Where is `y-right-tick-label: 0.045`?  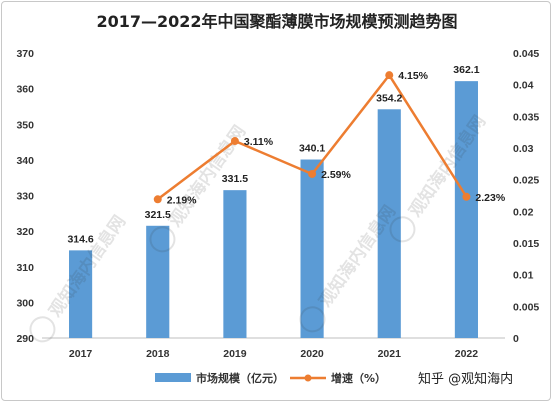
y-right-tick-label: 0.045 is located at coordinates (526, 54).